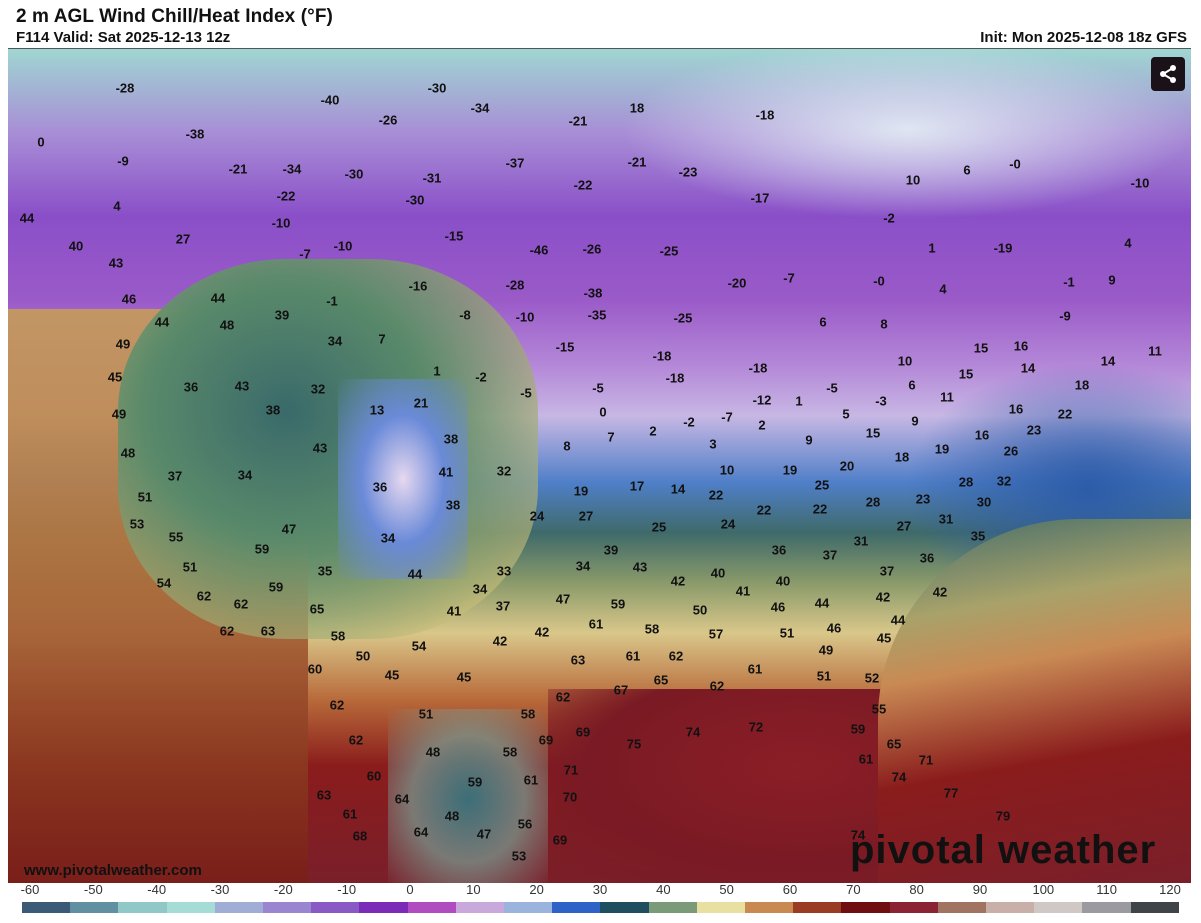 This screenshot has width=1201, height=923. I want to click on share-icon, so click(1168, 74).